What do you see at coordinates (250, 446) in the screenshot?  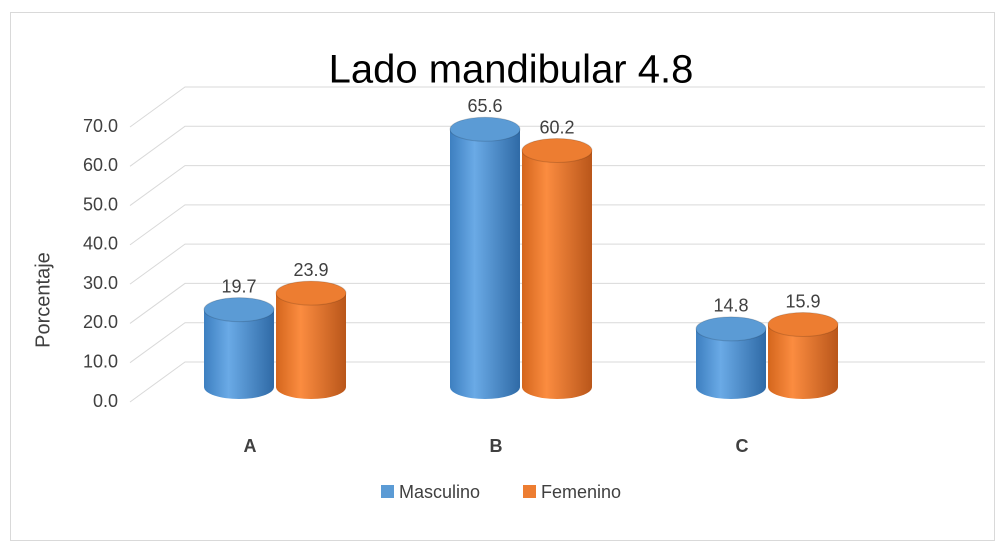 I see `x-tick-label: A` at bounding box center [250, 446].